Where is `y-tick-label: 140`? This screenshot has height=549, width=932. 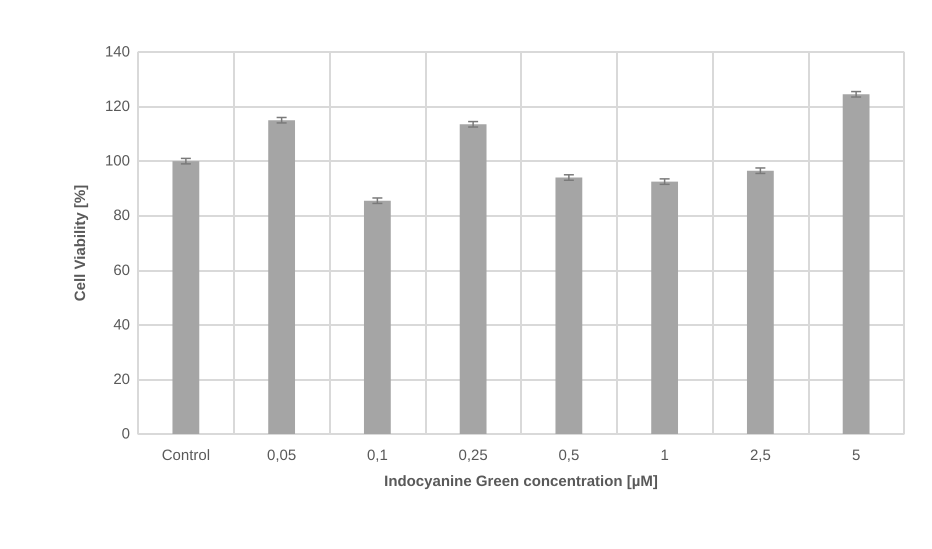
y-tick-label: 140 is located at coordinates (117, 52).